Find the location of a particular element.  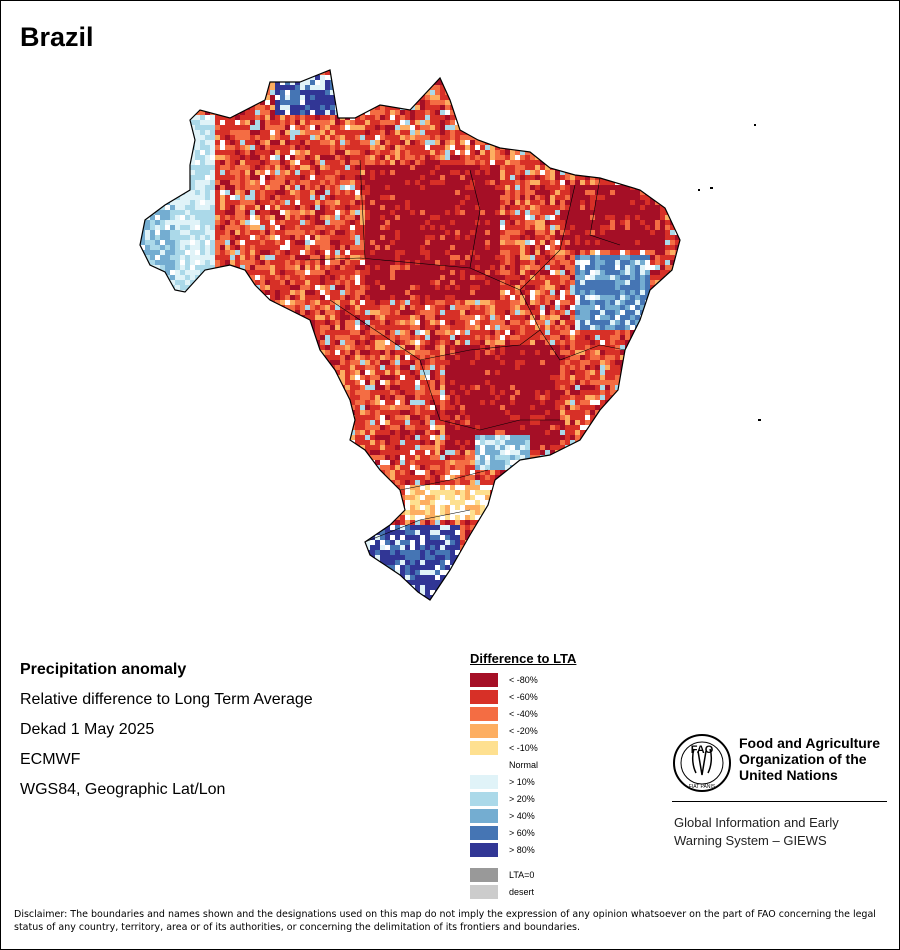

fao-name-line1: Food and Agriculture is located at coordinates (810, 743).